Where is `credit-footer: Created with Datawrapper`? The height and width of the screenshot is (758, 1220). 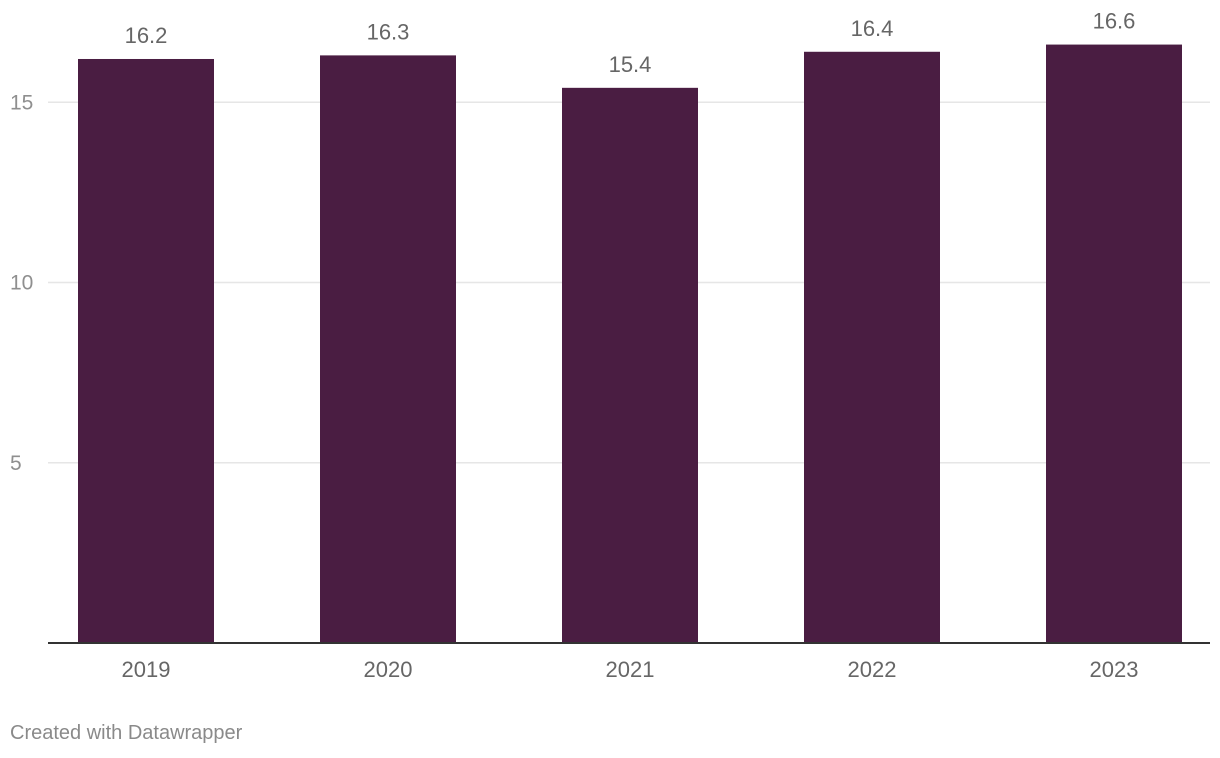
credit-footer: Created with Datawrapper is located at coordinates (126, 733).